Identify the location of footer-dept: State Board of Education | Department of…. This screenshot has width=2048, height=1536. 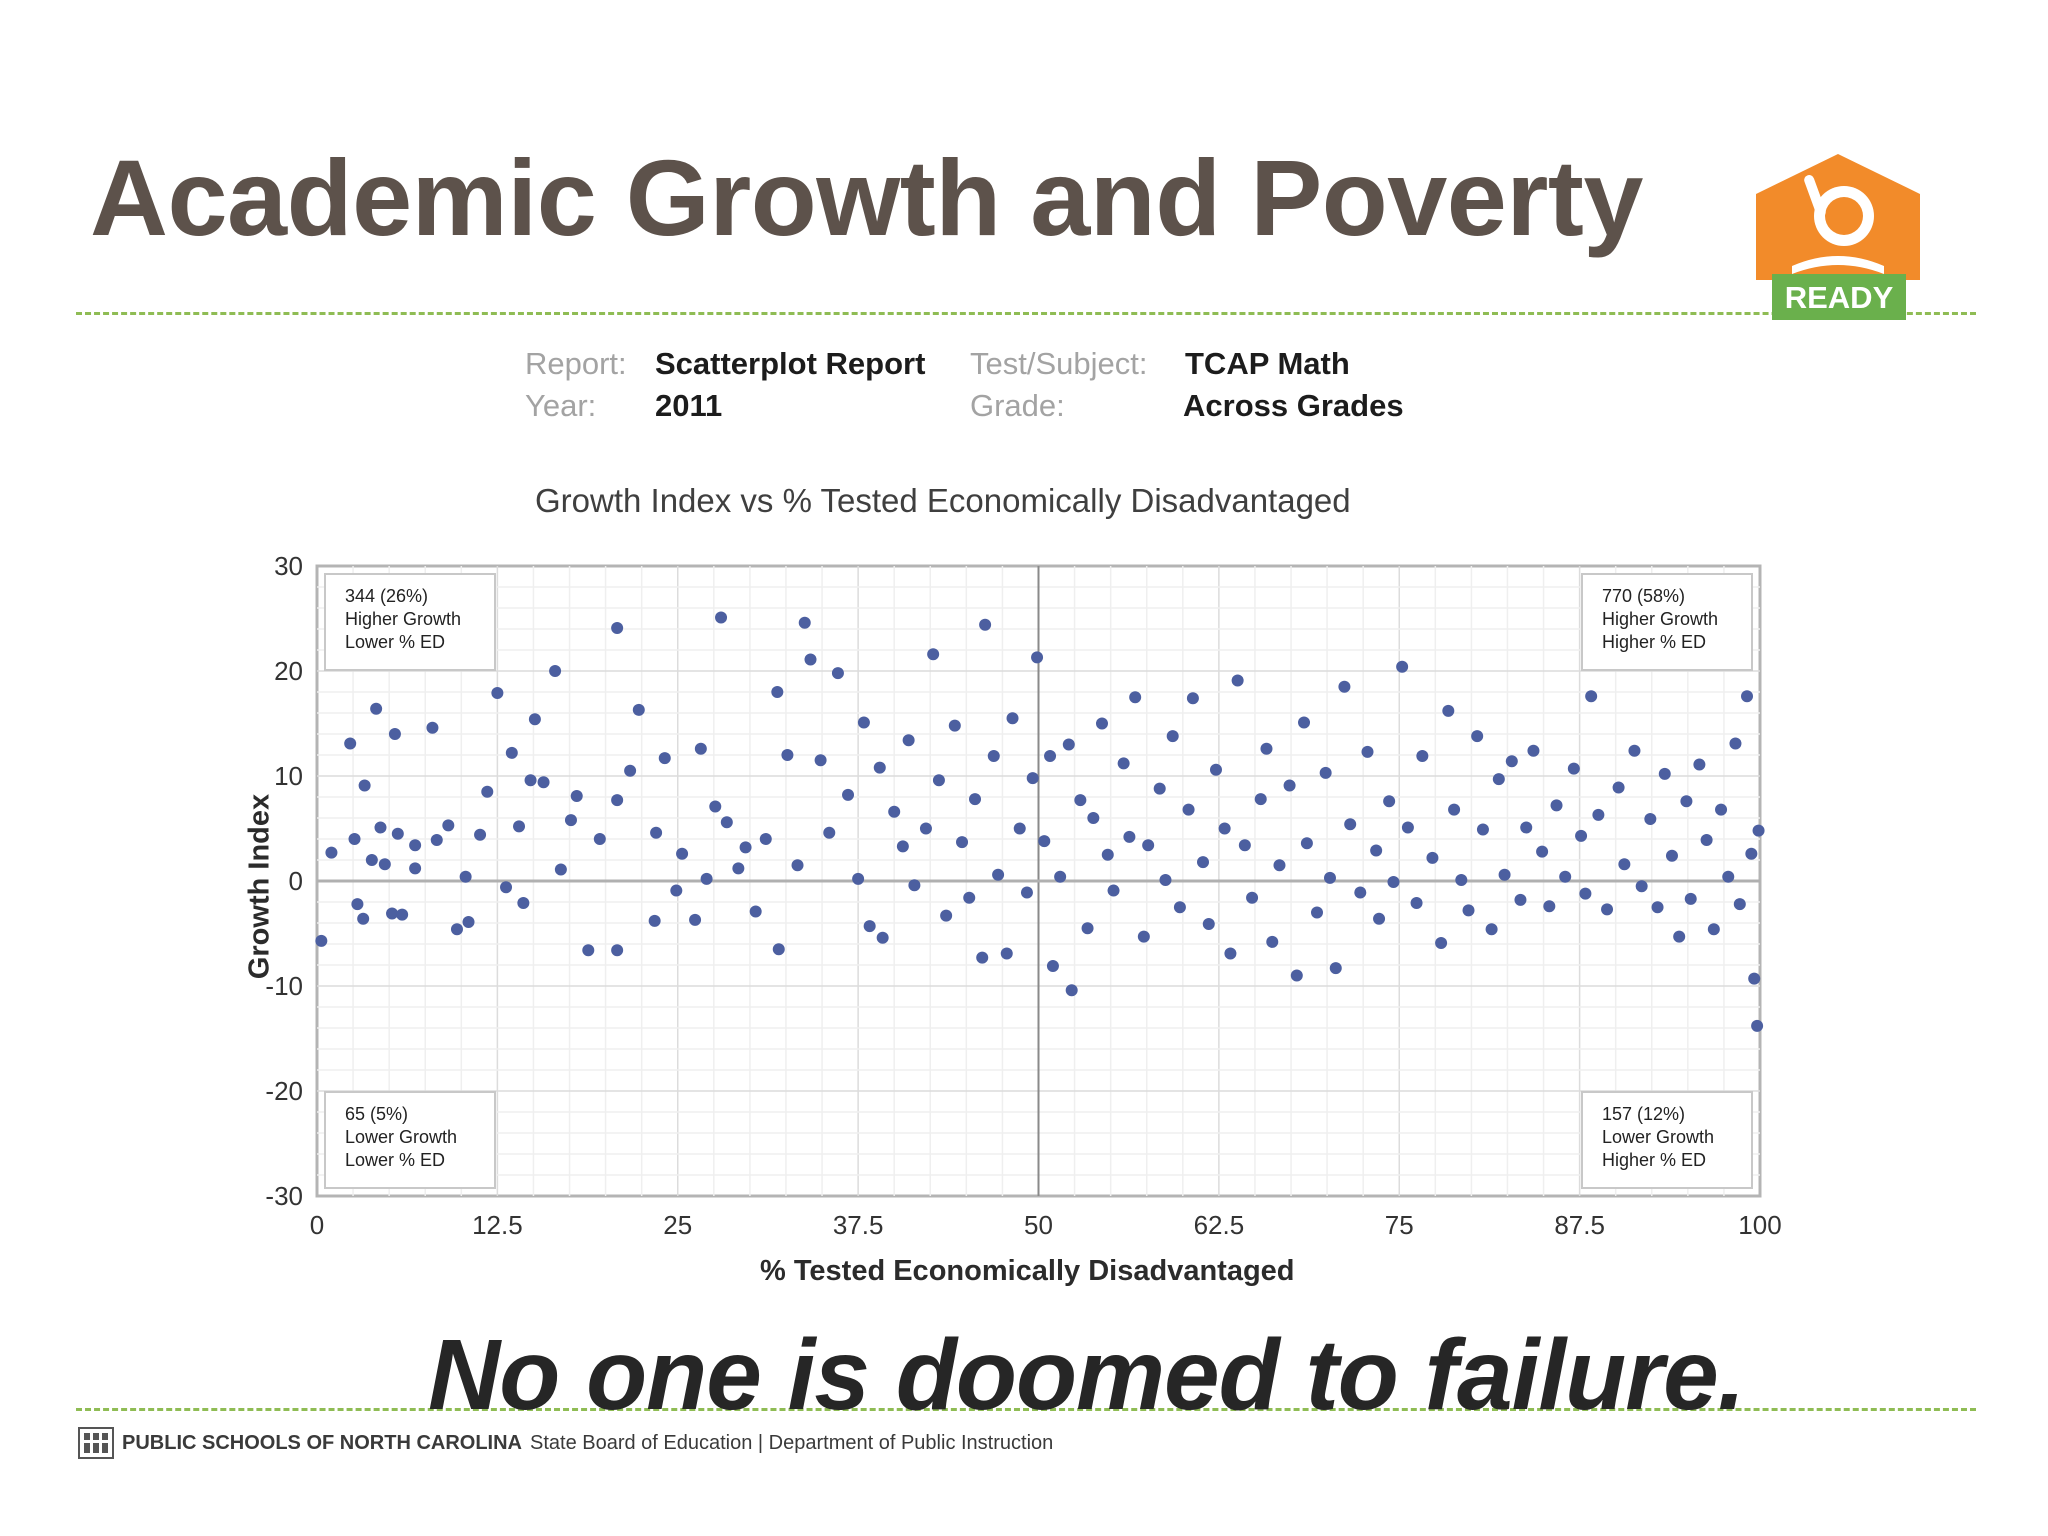
(792, 1442).